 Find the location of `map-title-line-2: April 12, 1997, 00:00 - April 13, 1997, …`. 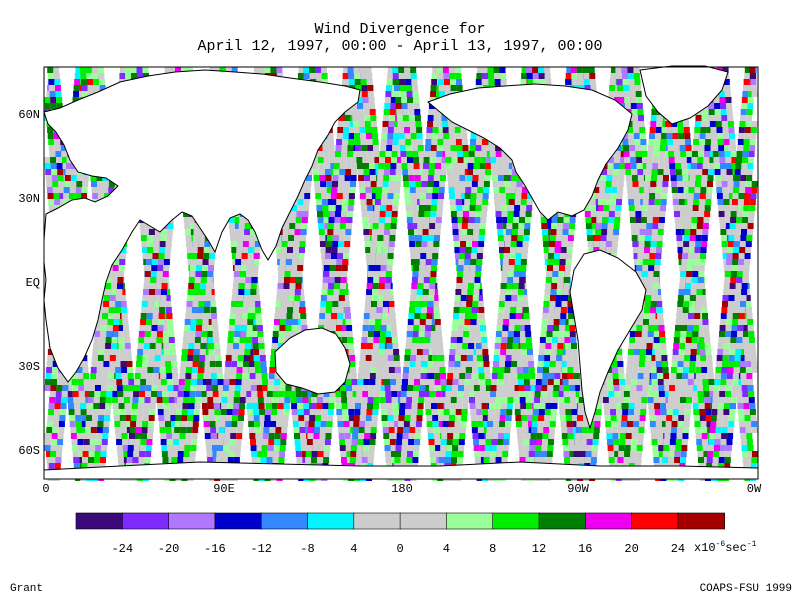

map-title-line-2: April 12, 1997, 00:00 - April 13, 1997, … is located at coordinates (400, 46).